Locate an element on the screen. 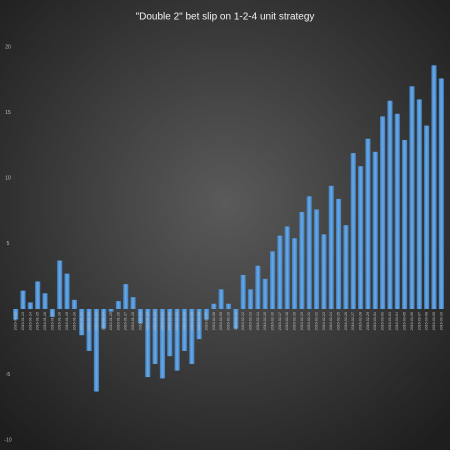 The width and height of the screenshot is (450, 450). x-tick-label: 2016-01-24 is located at coordinates (104, 321).